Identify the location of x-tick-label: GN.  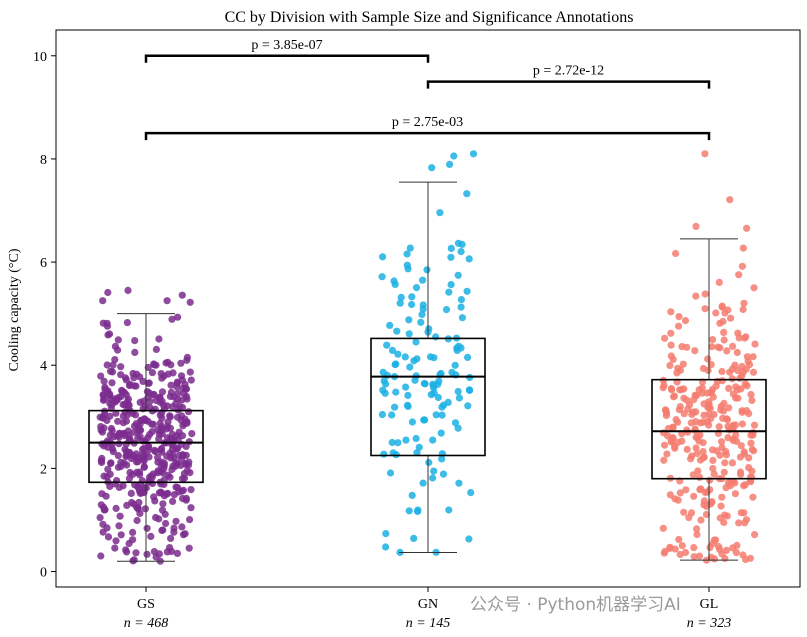
(428, 604).